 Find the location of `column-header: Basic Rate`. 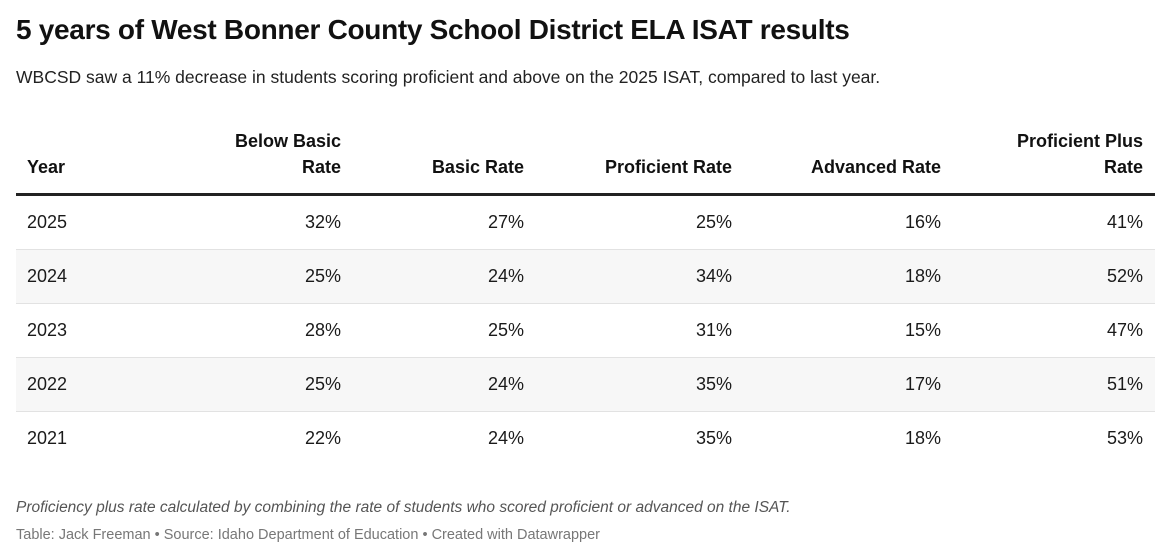

column-header: Basic Rate is located at coordinates (444, 162).